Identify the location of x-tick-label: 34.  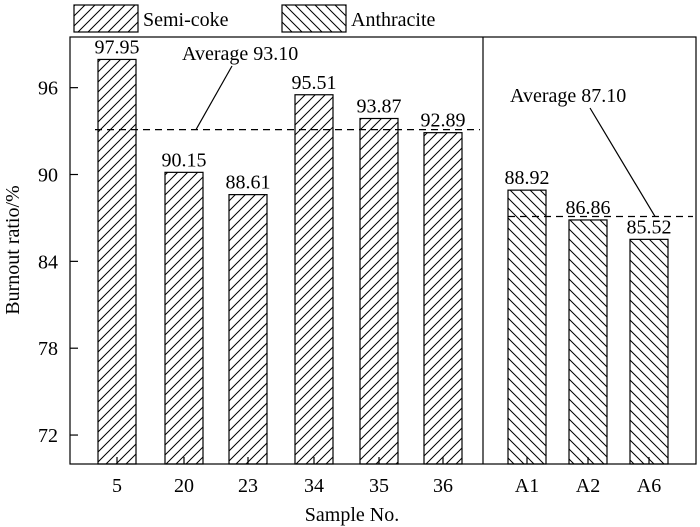
(314, 486).